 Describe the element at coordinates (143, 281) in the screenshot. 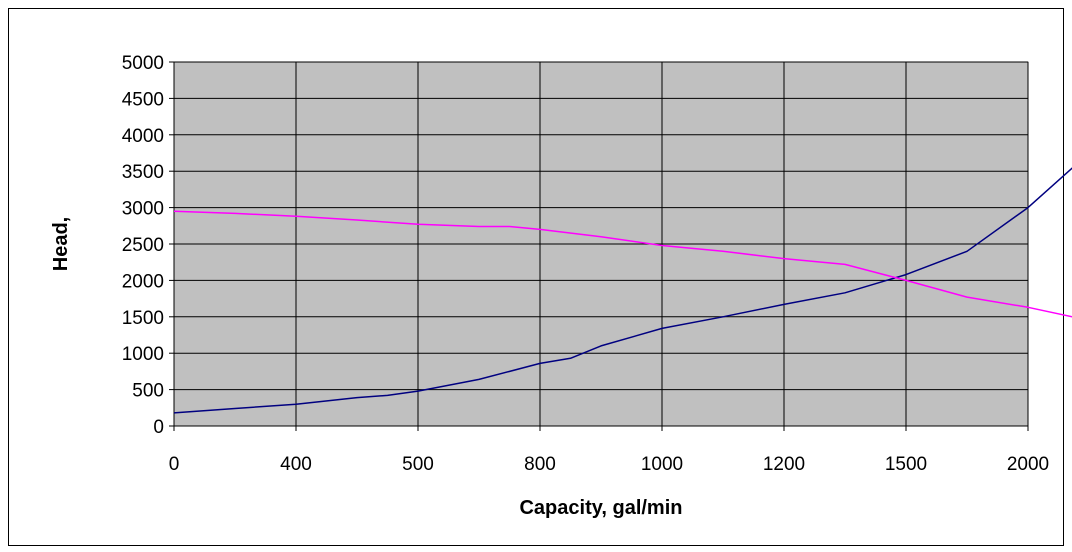

I see `y-tick-label: 2000` at that location.